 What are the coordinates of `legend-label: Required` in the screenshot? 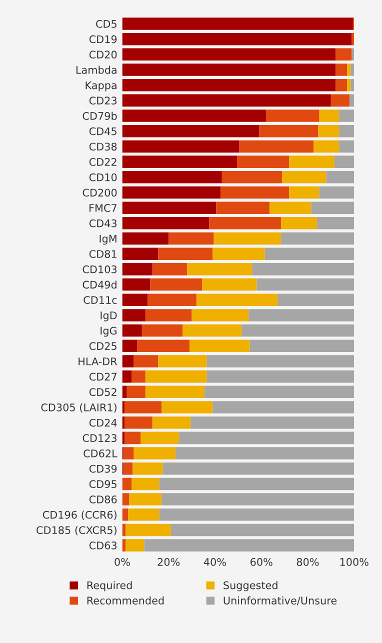 It's located at (109, 586).